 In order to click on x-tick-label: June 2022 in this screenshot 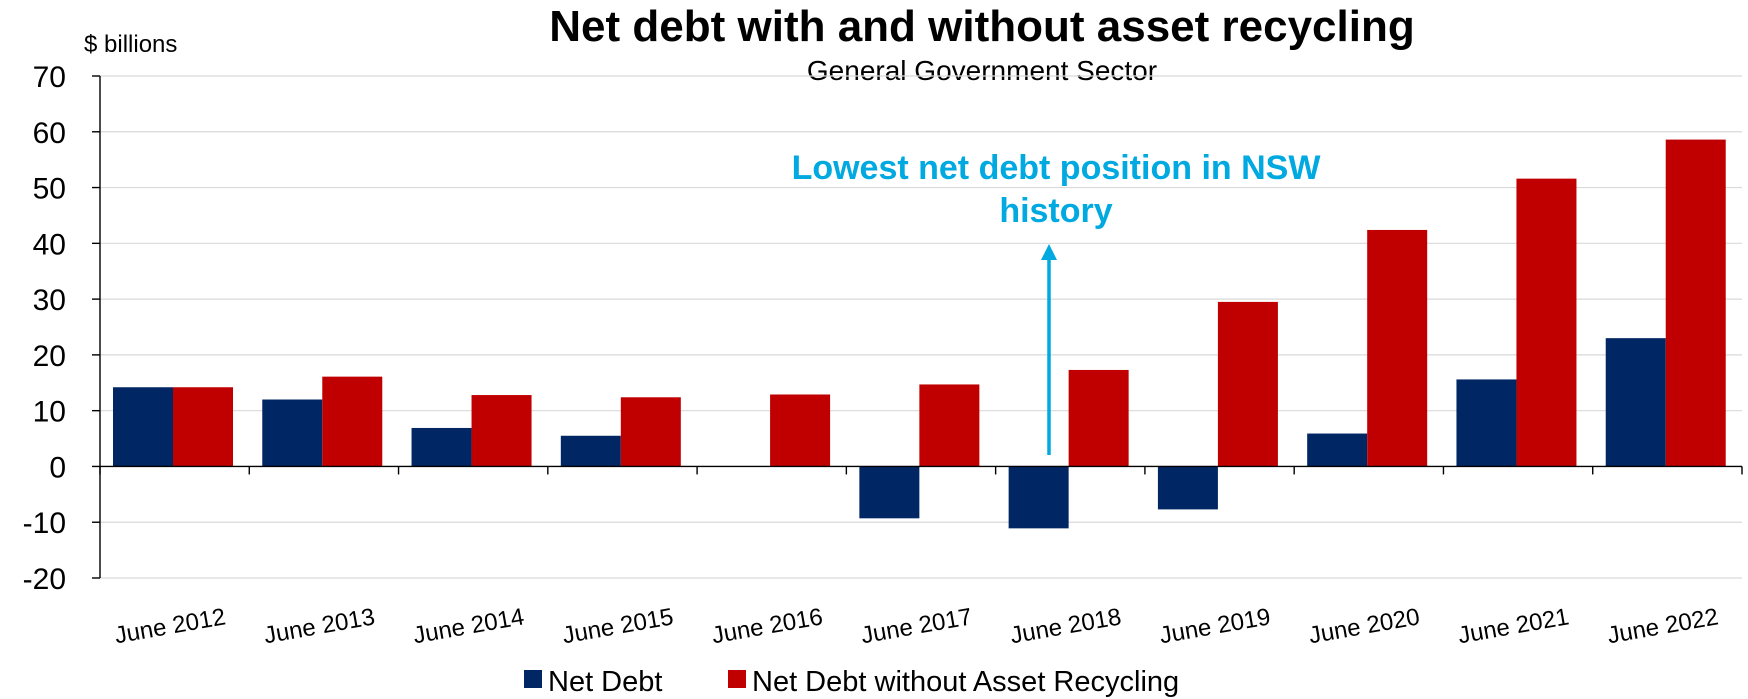, I will do `click(1662, 626)`.